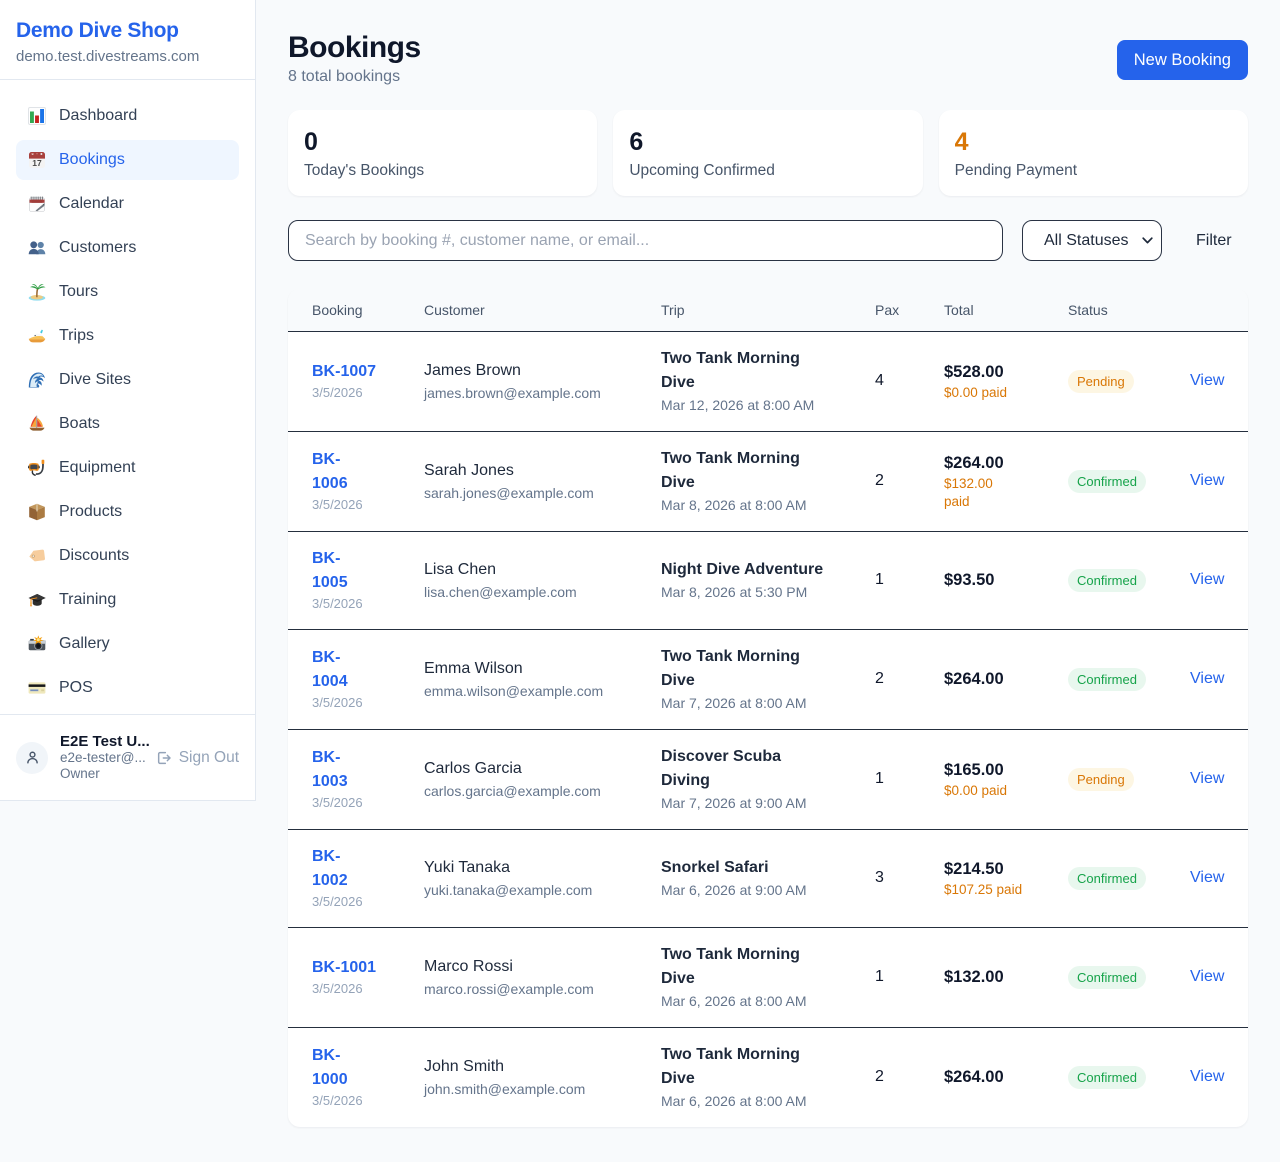 Image resolution: width=1280 pixels, height=1162 pixels. Describe the element at coordinates (37, 163) in the screenshot. I see `svg-text: 17` at that location.